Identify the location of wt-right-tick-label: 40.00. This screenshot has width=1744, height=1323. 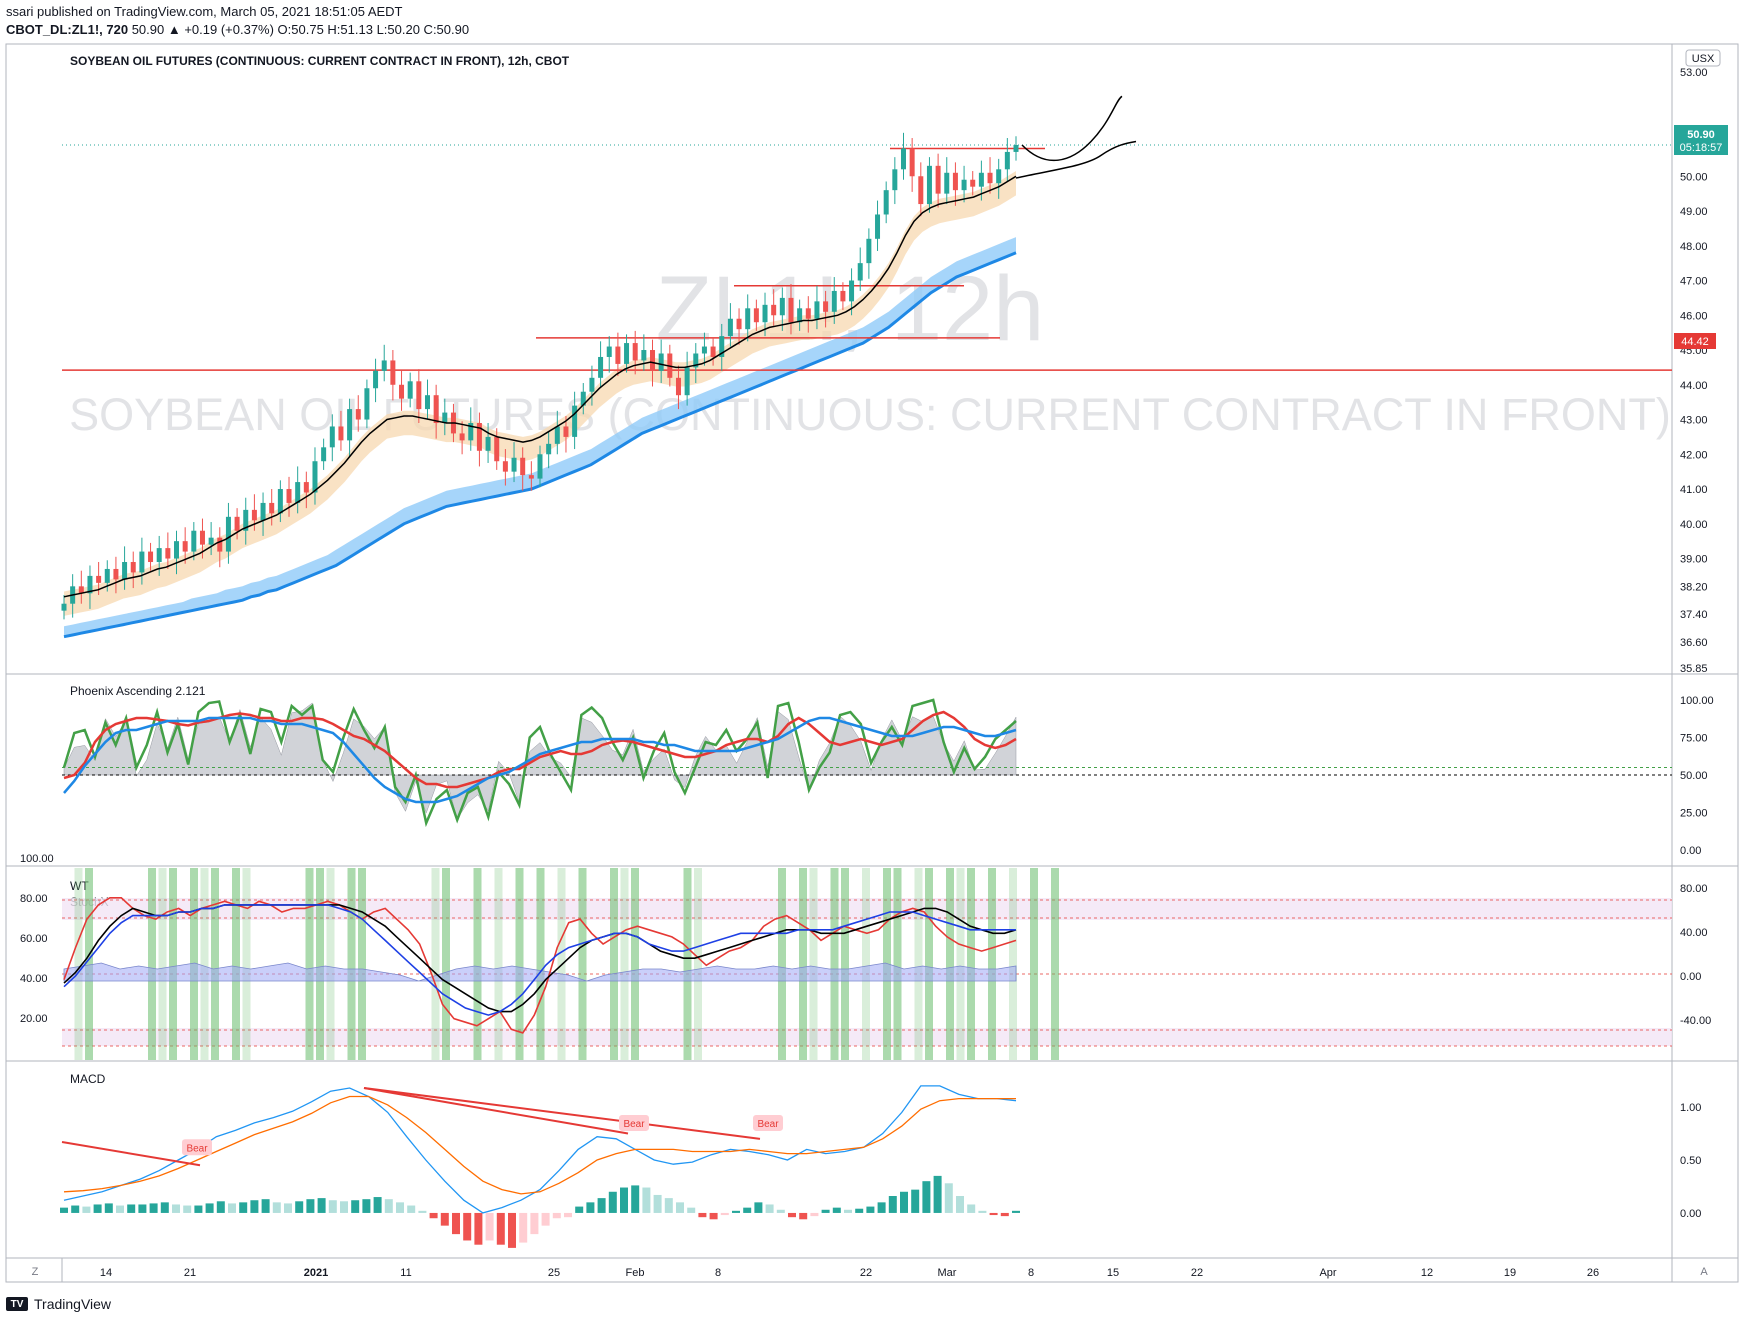
(1694, 933).